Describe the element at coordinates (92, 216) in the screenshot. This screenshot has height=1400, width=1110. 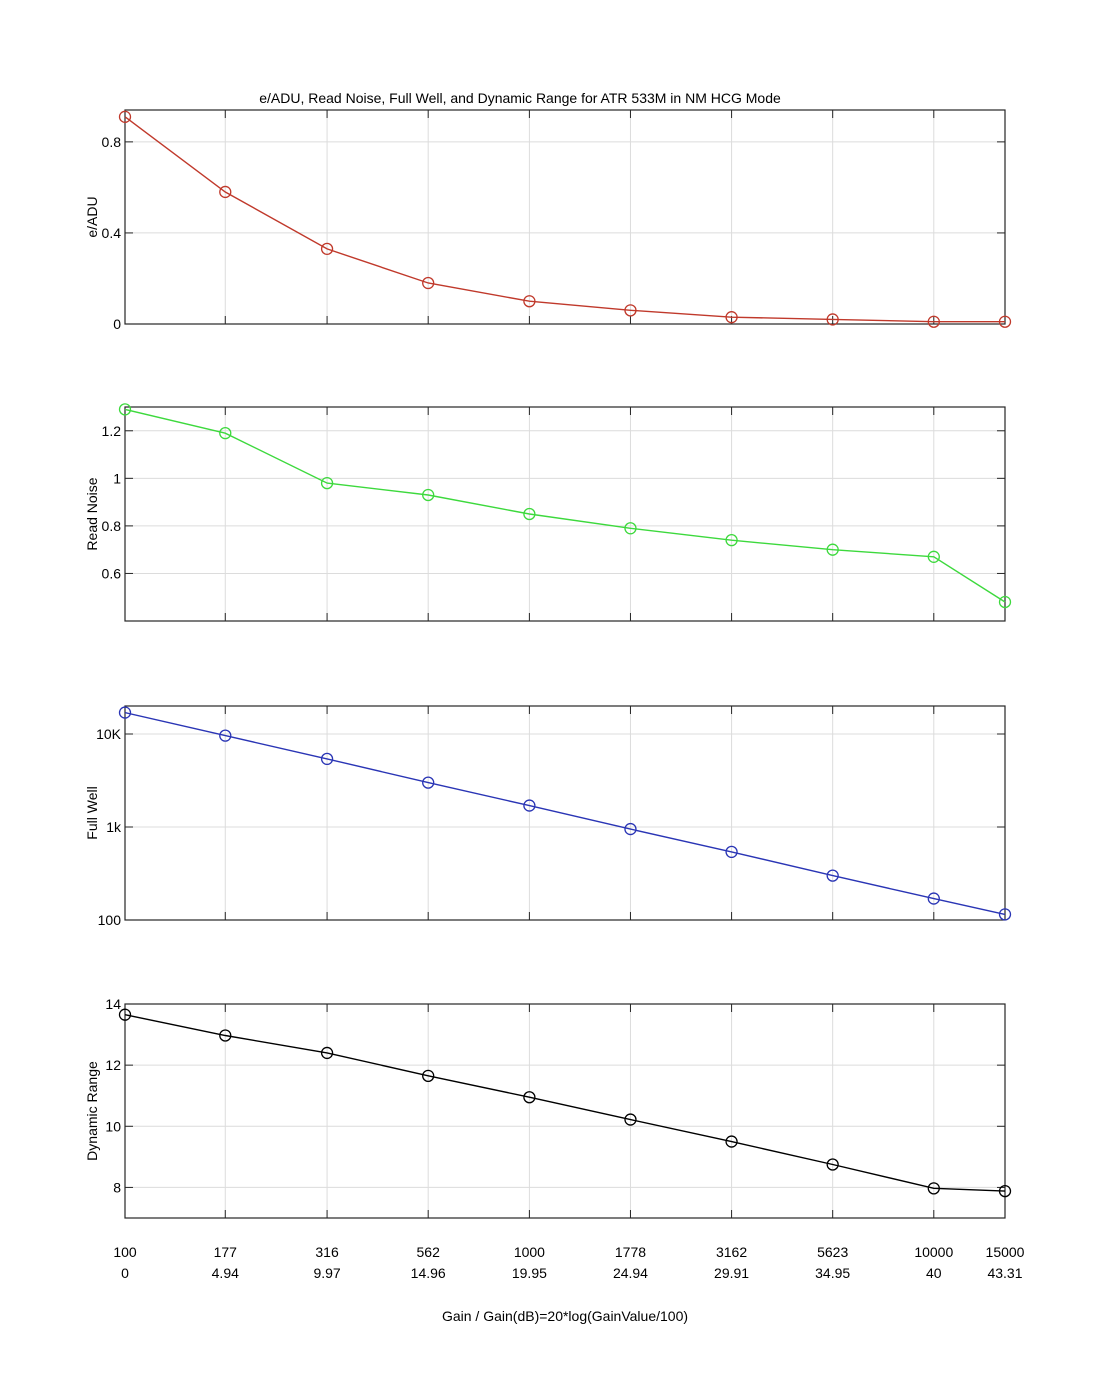
I see `y-axis-label: e/ADU` at that location.